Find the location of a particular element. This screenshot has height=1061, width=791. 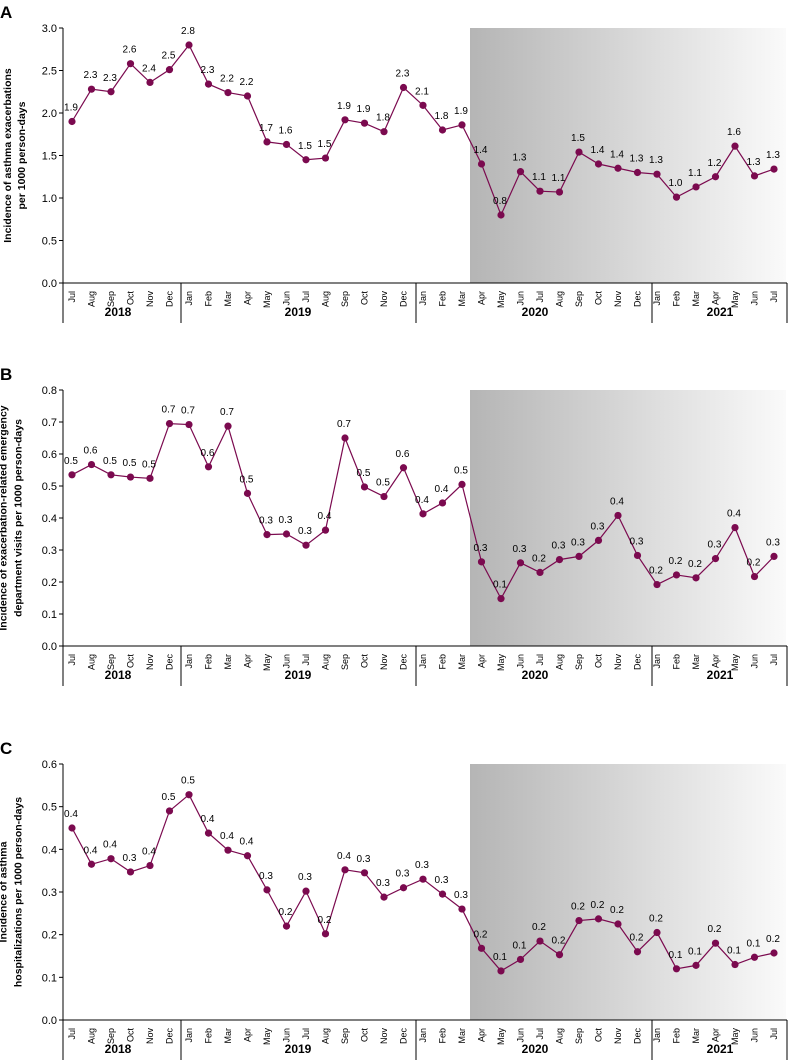

y-tick-label: 0.2 is located at coordinates (49, 583).